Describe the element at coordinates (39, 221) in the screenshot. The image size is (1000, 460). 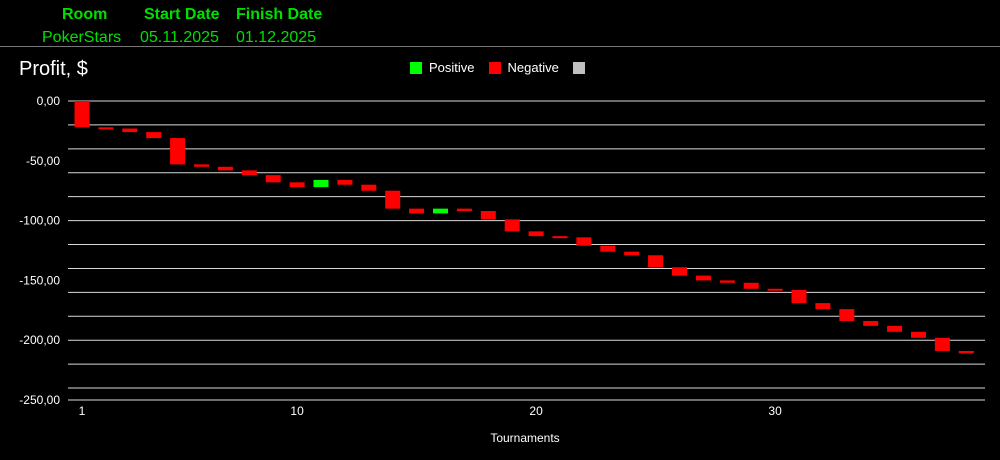
I see `y-tick-label: -100,00` at that location.